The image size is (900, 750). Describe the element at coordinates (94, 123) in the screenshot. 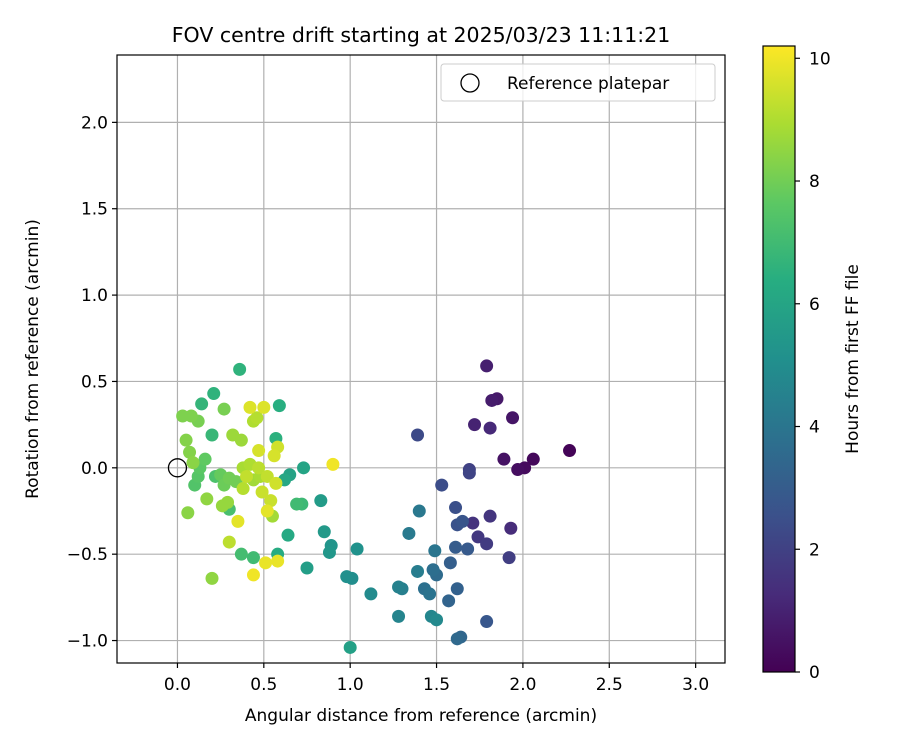

I see `y-tick-label: 2.0` at that location.